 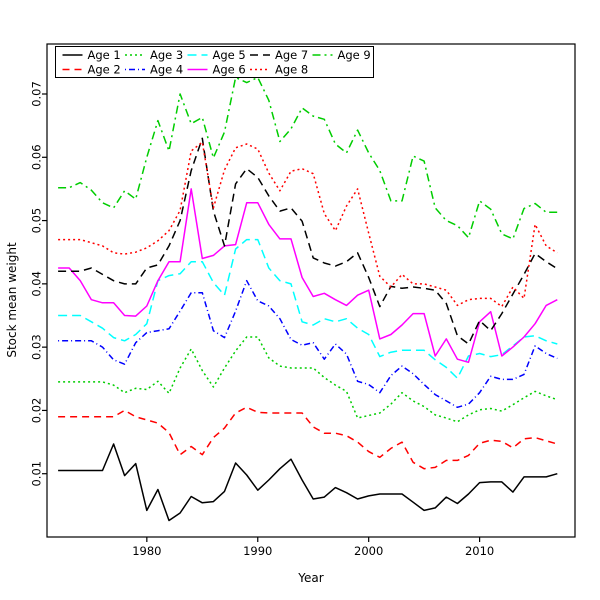 I want to click on legend-item-age-1: Age 1, so click(x=91, y=55).